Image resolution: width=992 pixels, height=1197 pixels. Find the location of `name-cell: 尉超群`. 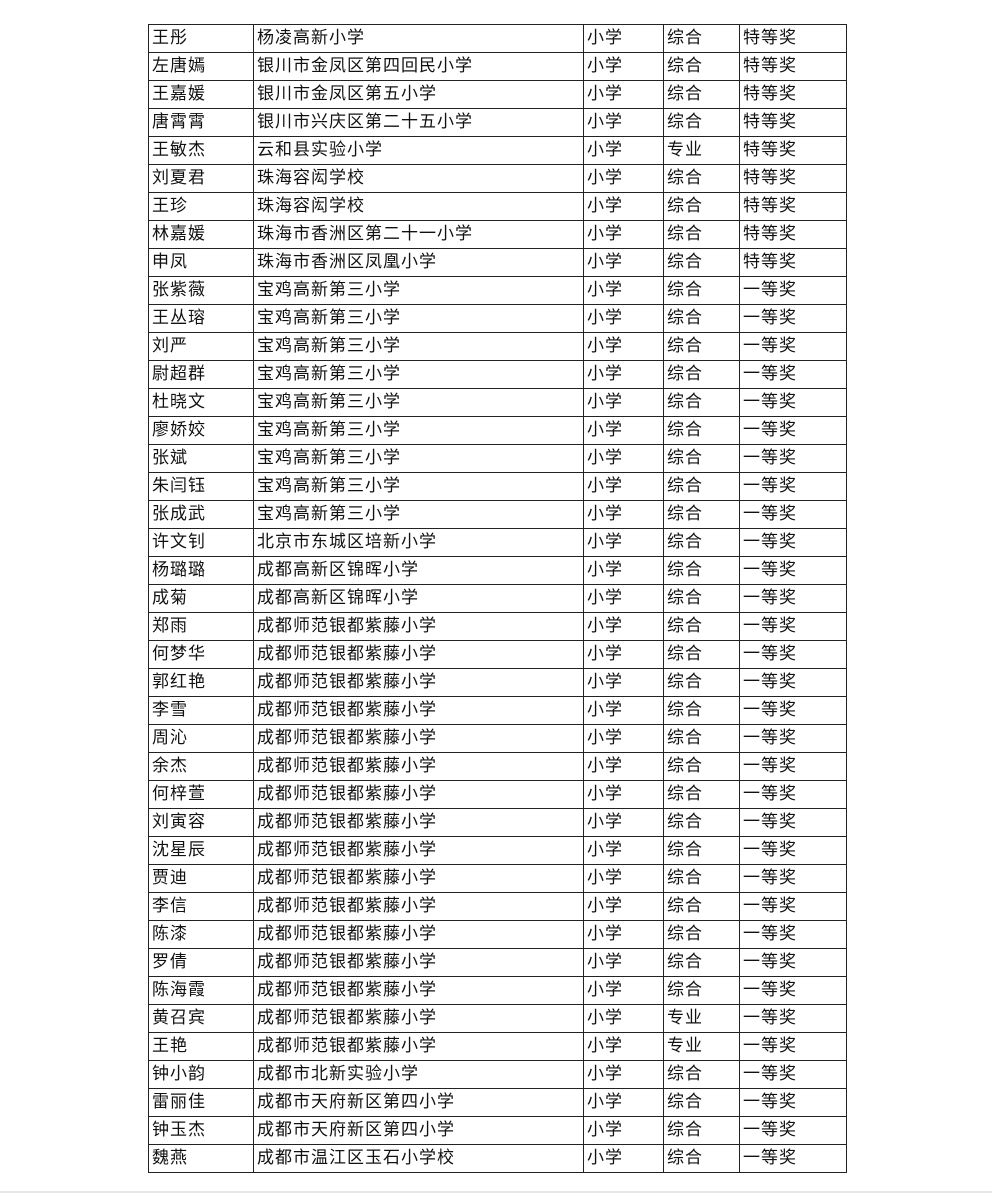

name-cell: 尉超群 is located at coordinates (201, 374).